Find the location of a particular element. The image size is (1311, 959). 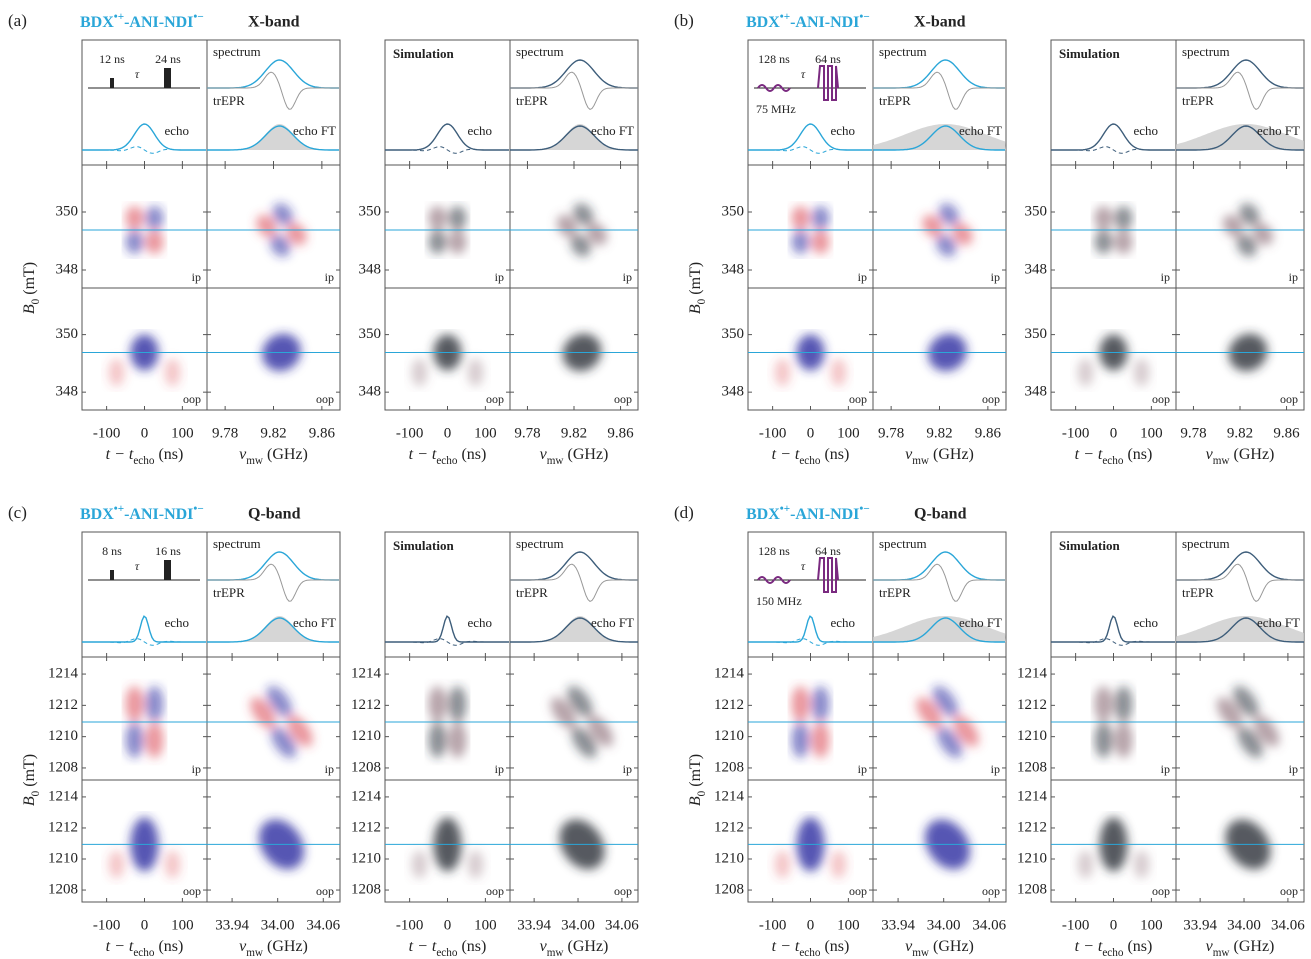

sample-name-part: -ANI-NDI is located at coordinates (158, 514).